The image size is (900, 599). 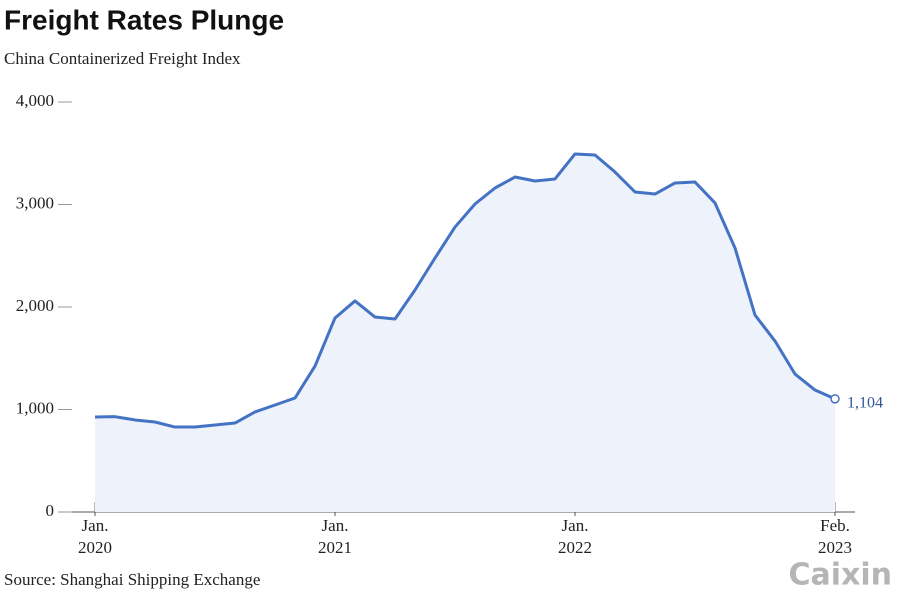 I want to click on y-tick-label: 2,000, so click(x=35, y=305).